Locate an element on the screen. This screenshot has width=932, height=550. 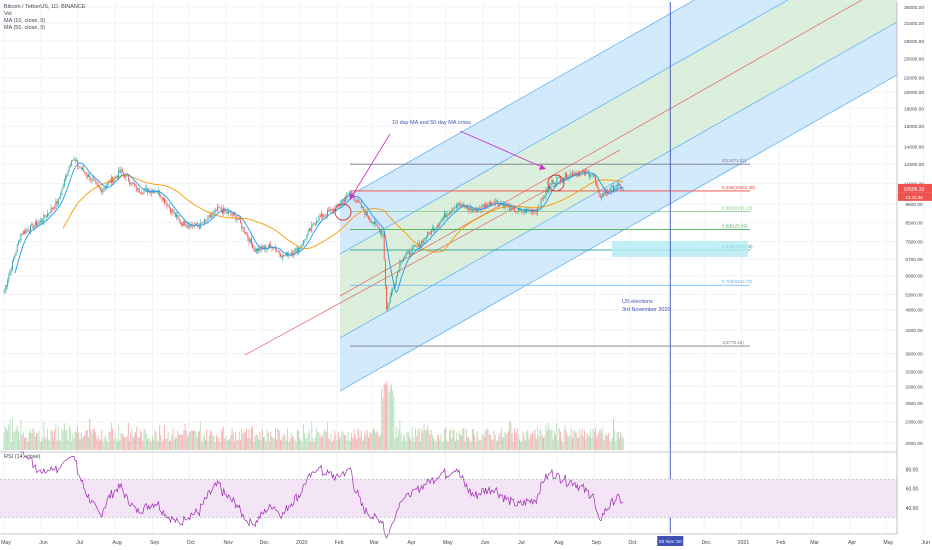
price-tick-9: 12500.00 is located at coordinates (914, 165).